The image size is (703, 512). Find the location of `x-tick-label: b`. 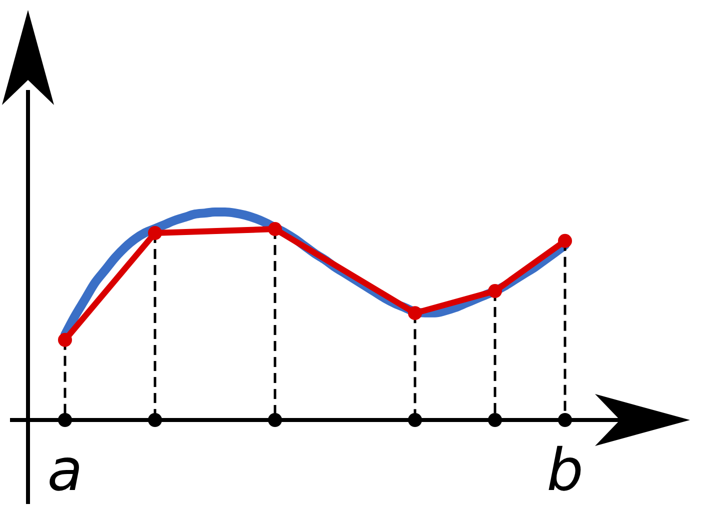

x-tick-label: b is located at coordinates (565, 470).